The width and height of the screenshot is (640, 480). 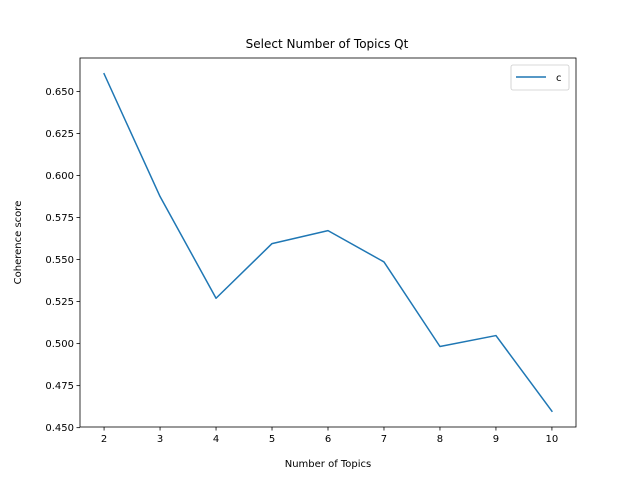 I want to click on x-axis-ticks: 2 3 4 5 6 7 8 9 10, so click(x=329, y=436).